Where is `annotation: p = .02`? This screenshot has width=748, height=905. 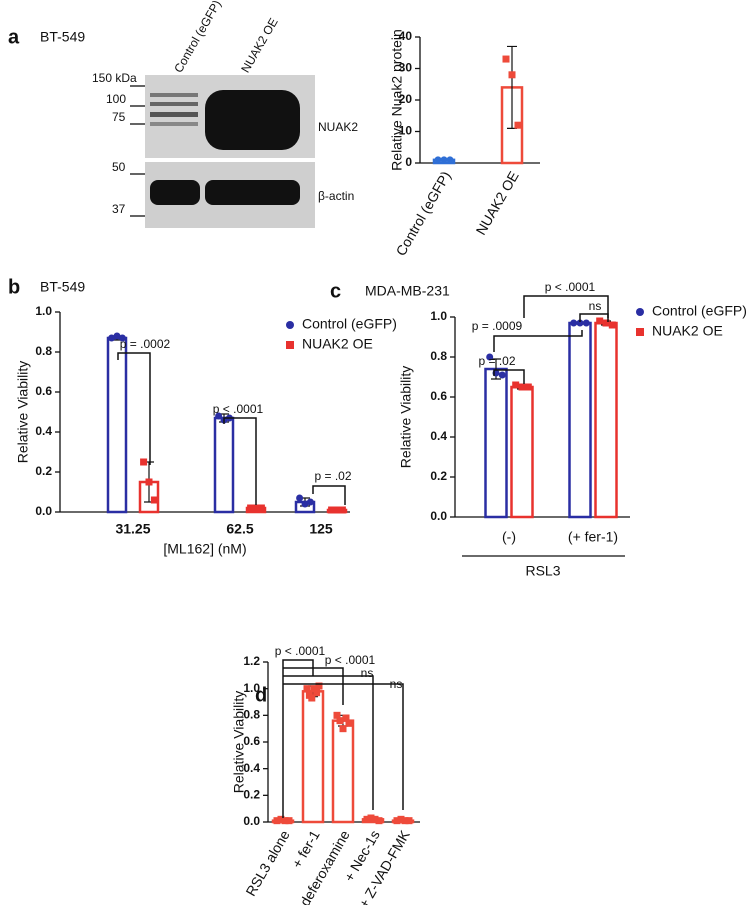
annotation: p = .02 is located at coordinates (496, 361).